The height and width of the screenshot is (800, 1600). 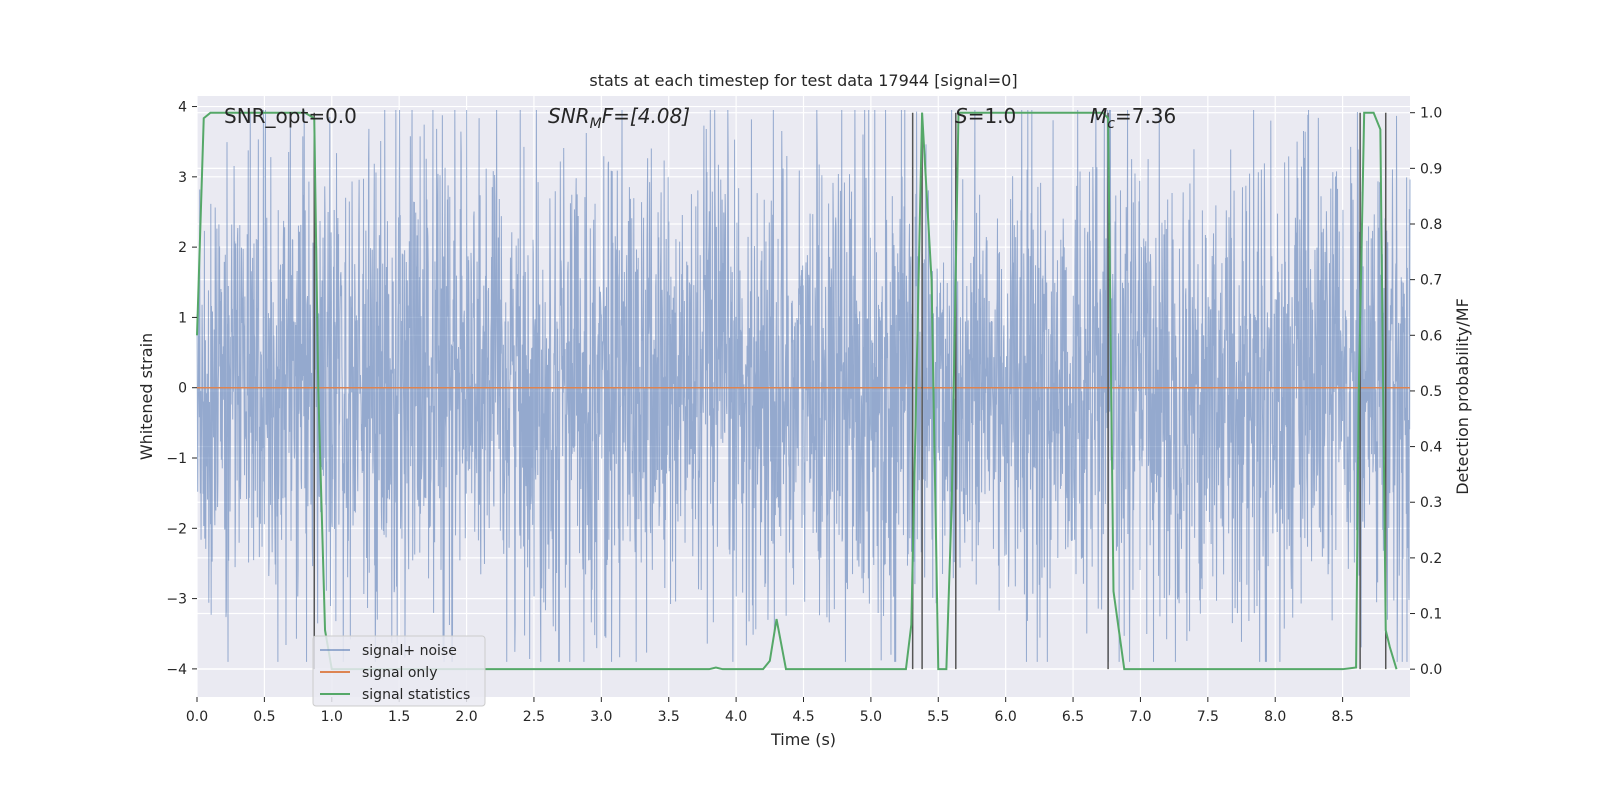 I want to click on x-tick-label: 8.0, so click(x=1275, y=717).